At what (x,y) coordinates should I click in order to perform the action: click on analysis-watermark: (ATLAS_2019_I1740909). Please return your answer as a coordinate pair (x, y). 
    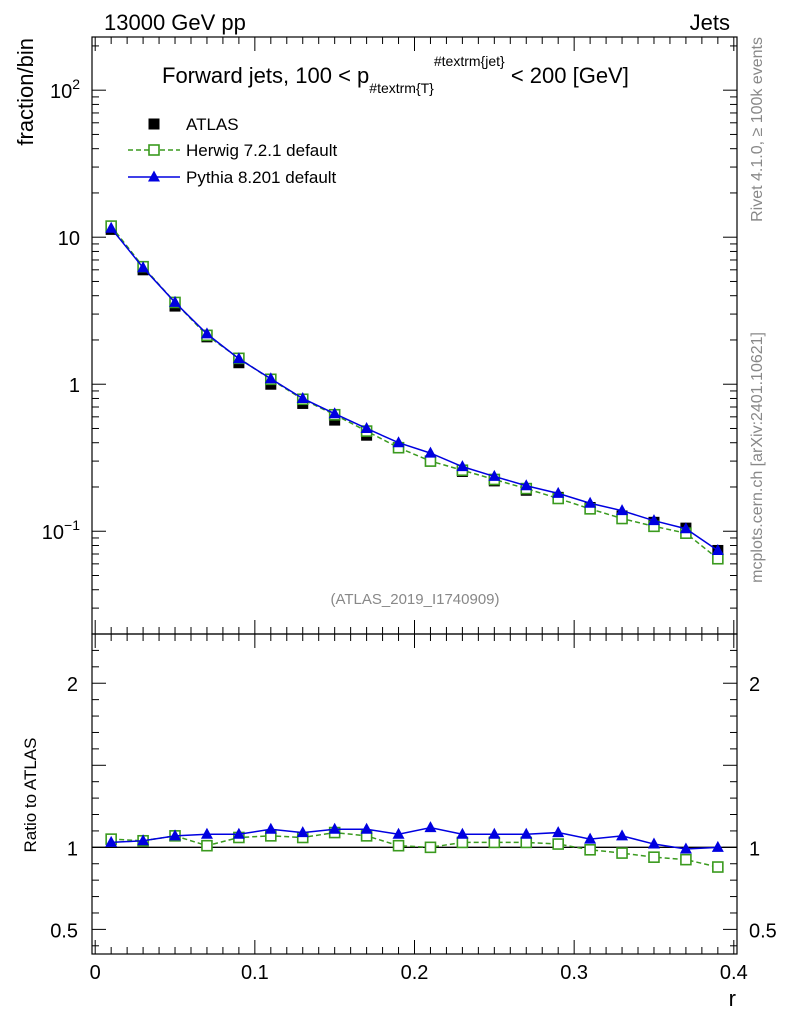
    Looking at the image, I should click on (414, 599).